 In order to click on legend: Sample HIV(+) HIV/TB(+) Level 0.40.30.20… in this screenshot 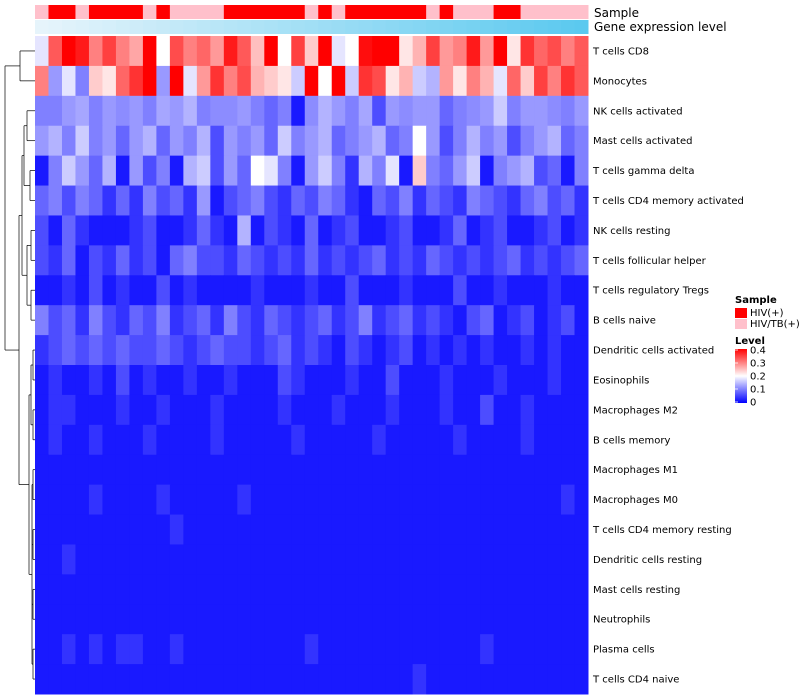, I will do `click(767, 352)`.